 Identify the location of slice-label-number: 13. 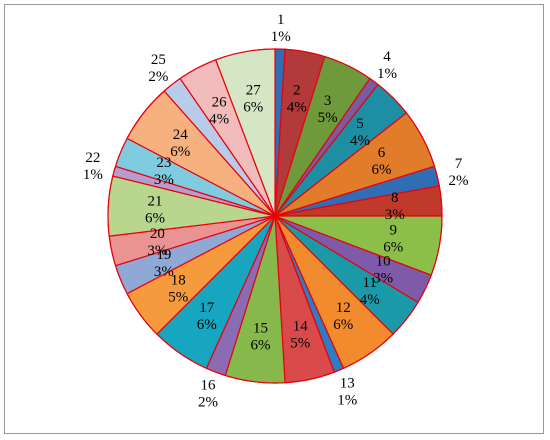
(347, 384).